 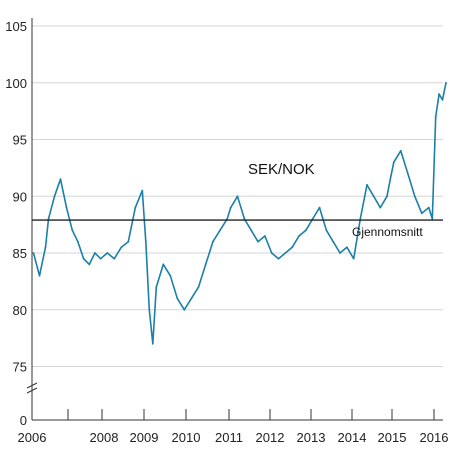 I want to click on x-tick-labels: 2006 2008 2009 2010 2011 2012 2013 2014 2015 2016, so click(x=233, y=437).